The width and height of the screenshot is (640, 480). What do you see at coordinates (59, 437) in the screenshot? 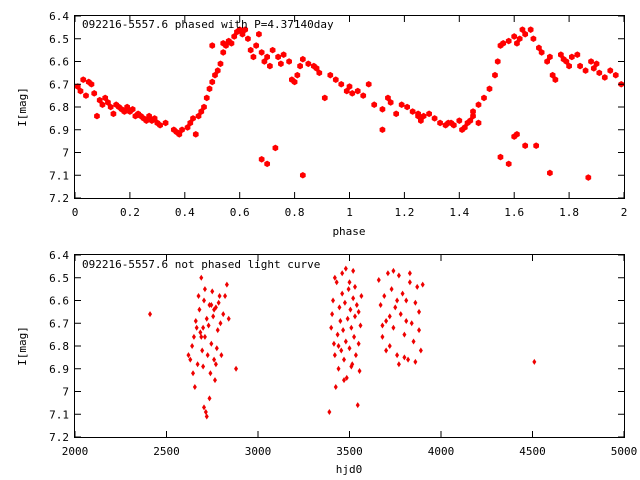
I see `y-tick-label: 7.2` at bounding box center [59, 437].